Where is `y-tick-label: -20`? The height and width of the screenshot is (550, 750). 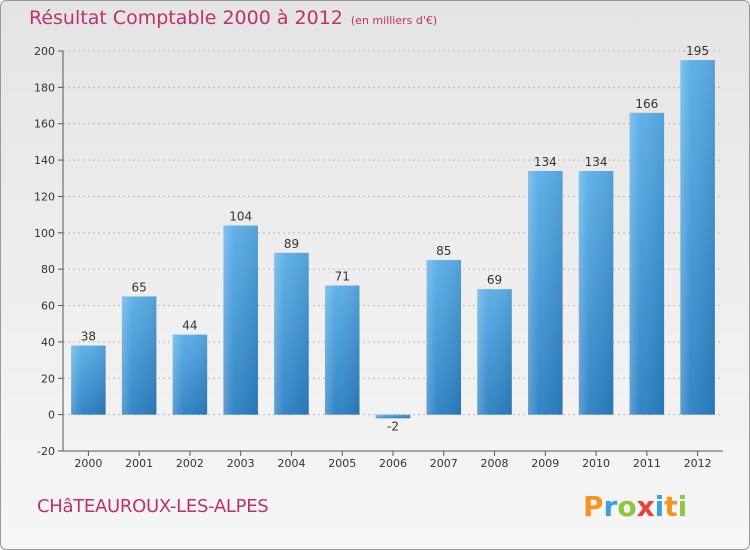 y-tick-label: -20 is located at coordinates (46, 451).